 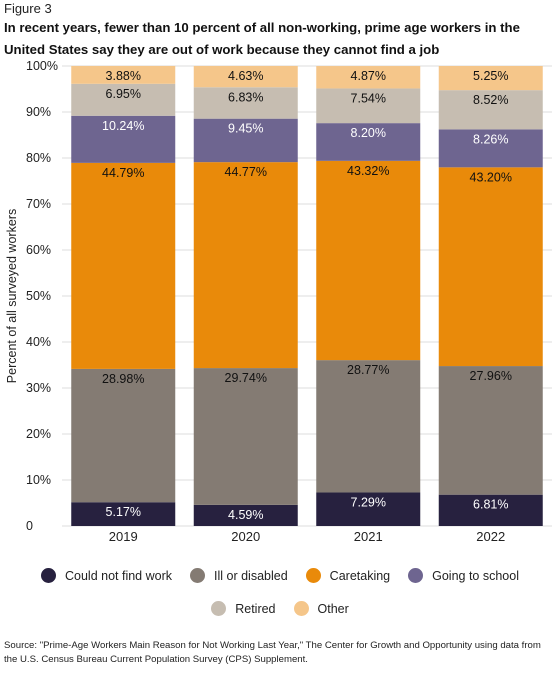 What do you see at coordinates (246, 172) in the screenshot?
I see `data-label: 44.77%` at bounding box center [246, 172].